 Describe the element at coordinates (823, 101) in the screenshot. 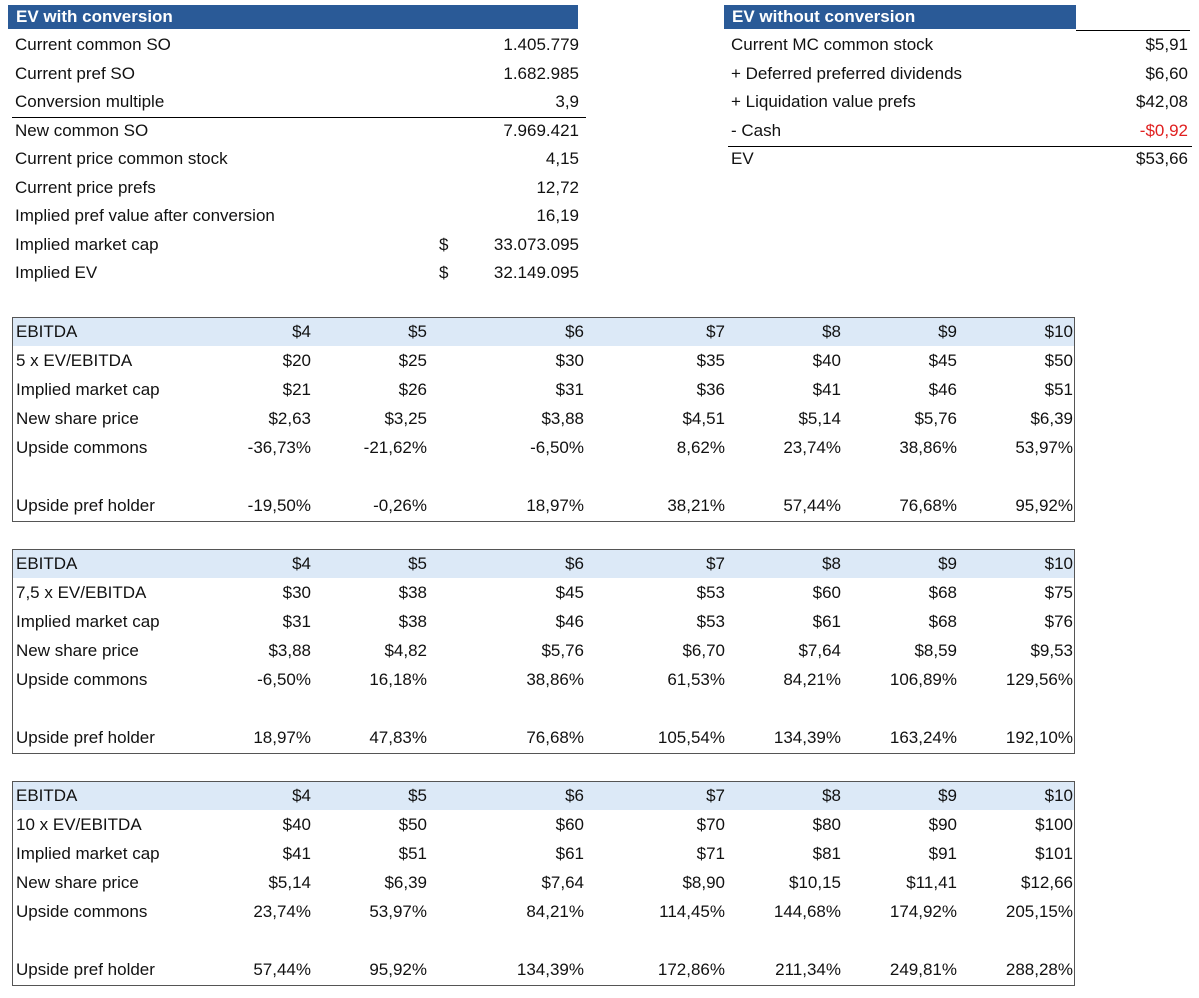

I see `row-label: + Liquidation value prefs` at that location.